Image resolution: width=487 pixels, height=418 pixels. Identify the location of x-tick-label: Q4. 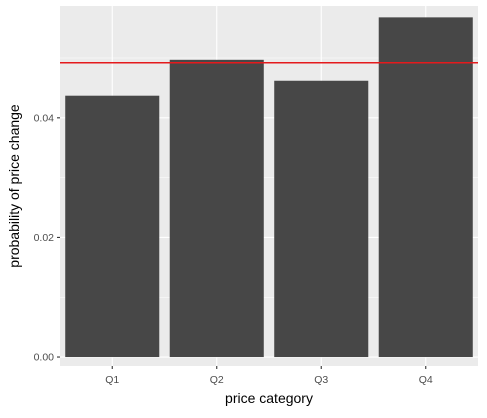
(426, 380).